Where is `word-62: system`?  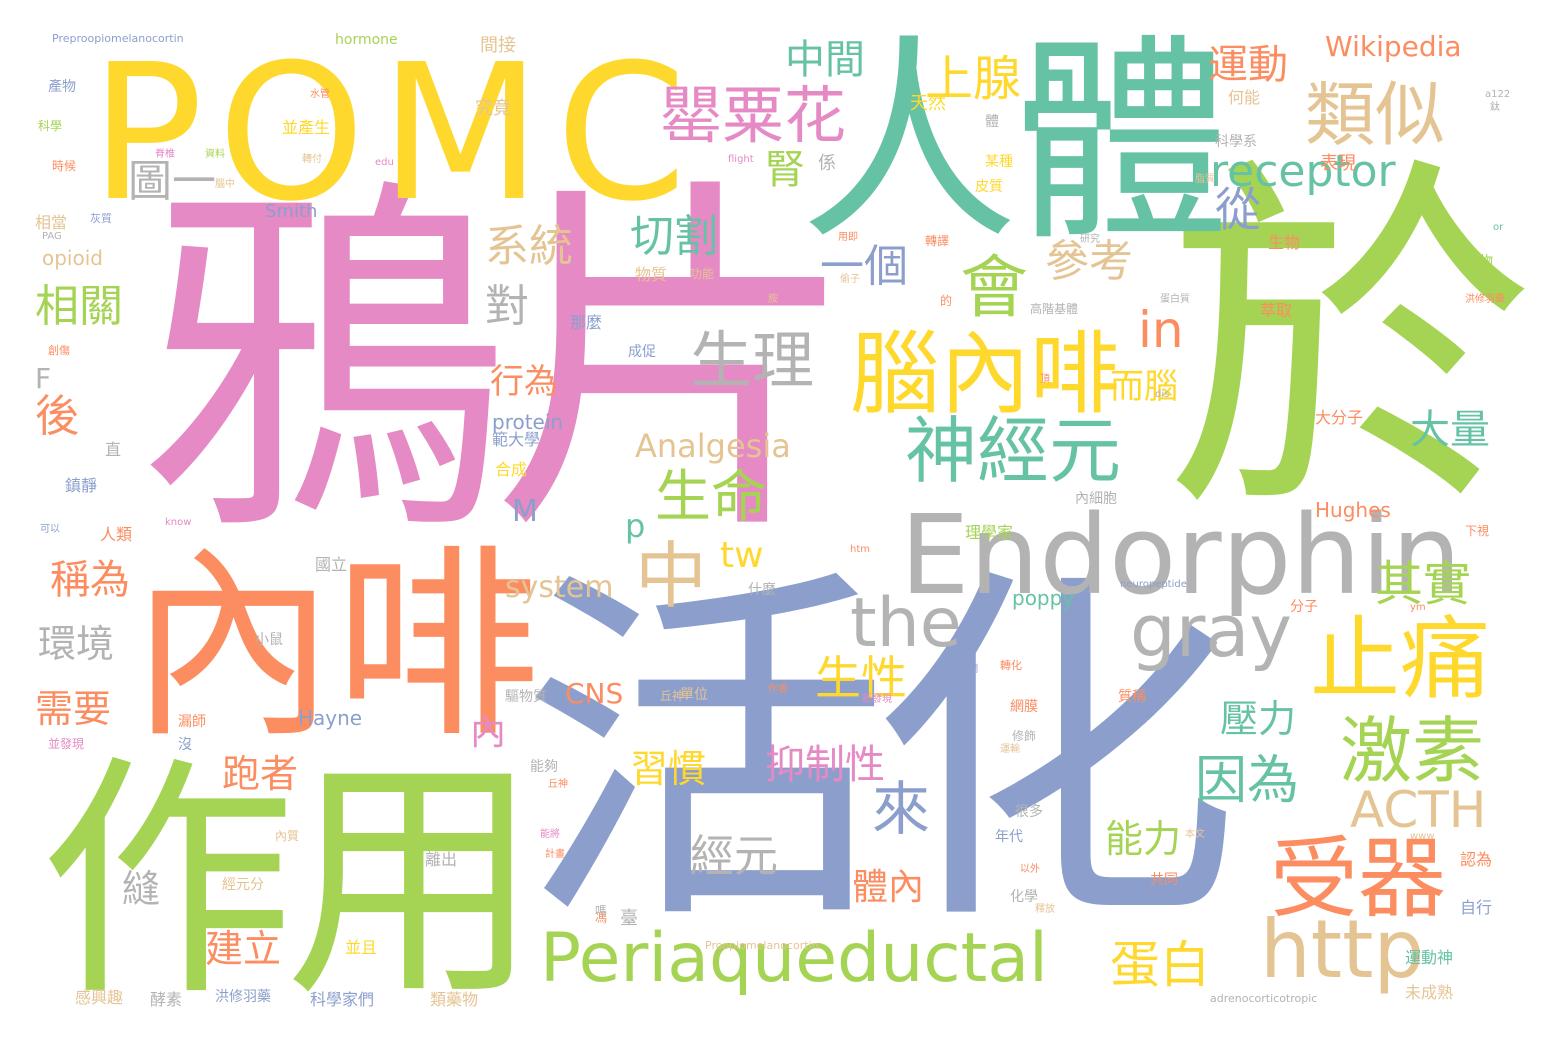
word-62: system is located at coordinates (559, 587).